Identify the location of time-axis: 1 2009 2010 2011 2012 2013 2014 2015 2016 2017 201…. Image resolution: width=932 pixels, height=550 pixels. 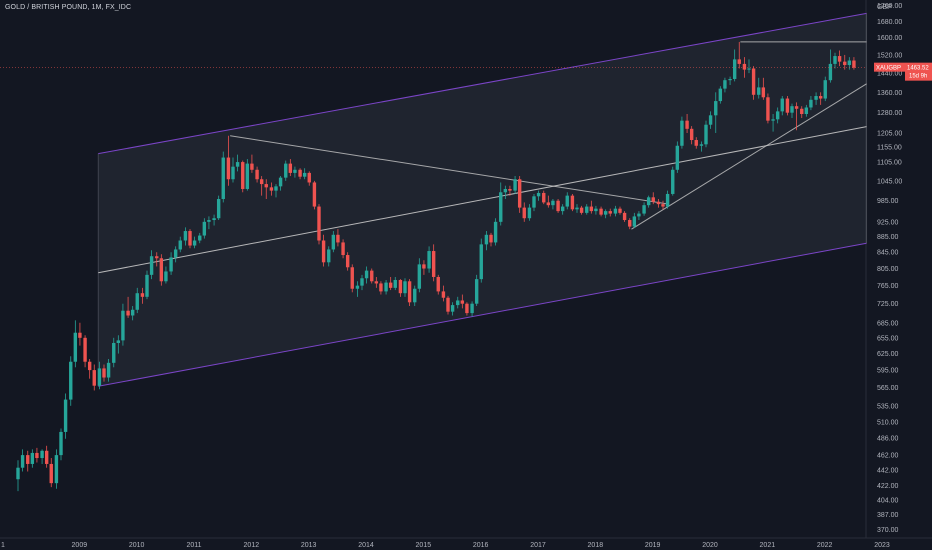
(445, 545).